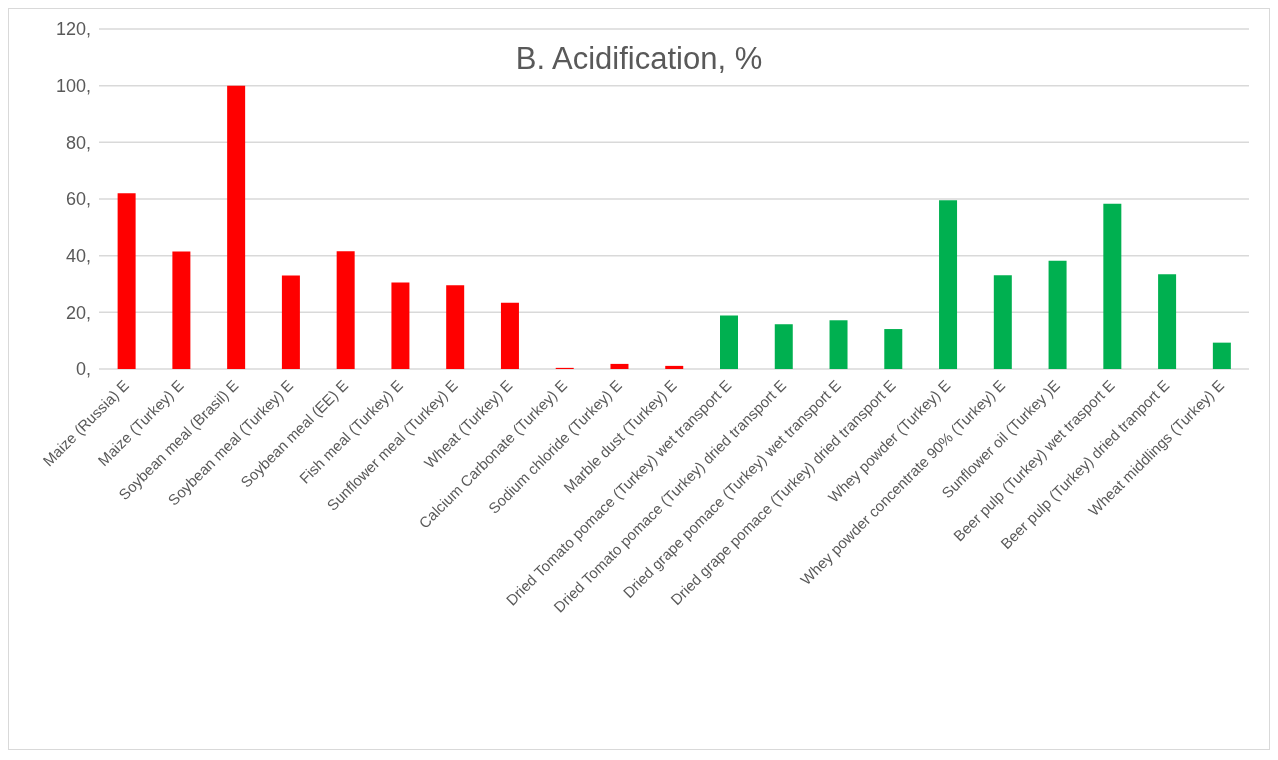 The height and width of the screenshot is (760, 1278). Describe the element at coordinates (73, 29) in the screenshot. I see `y-tick-label: 120,` at that location.